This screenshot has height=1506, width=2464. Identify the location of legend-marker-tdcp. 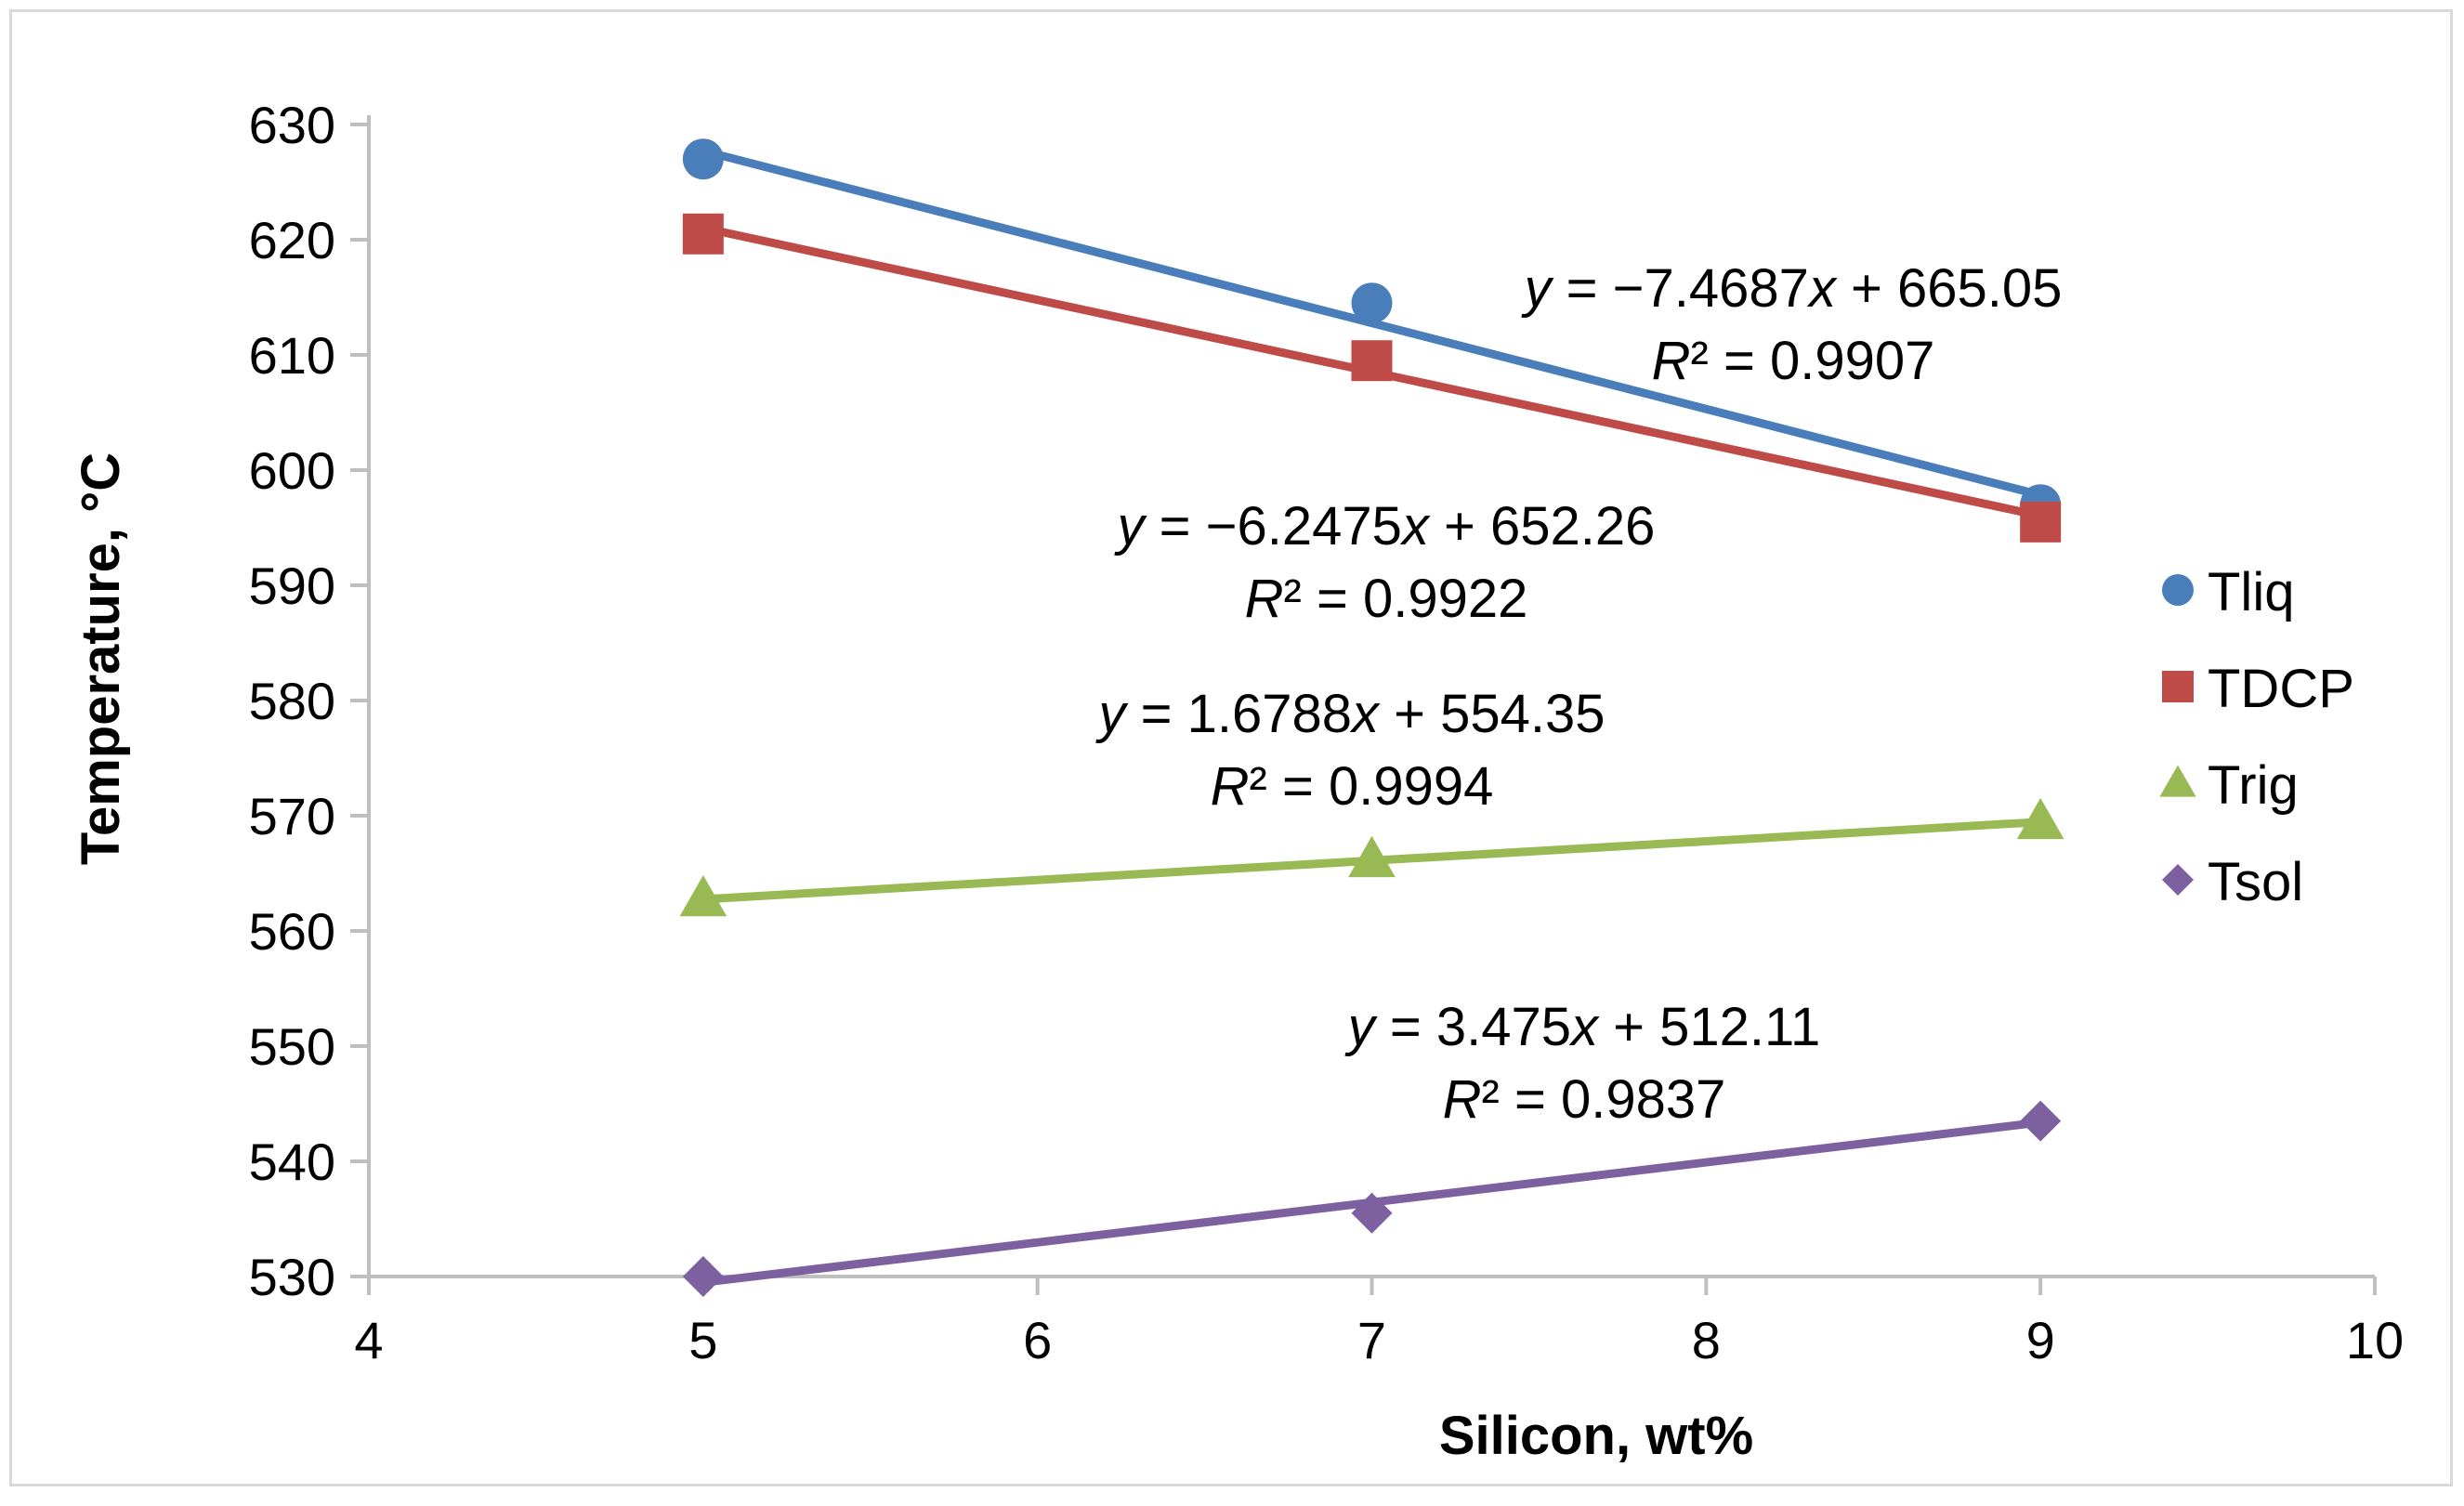
(2178, 686).